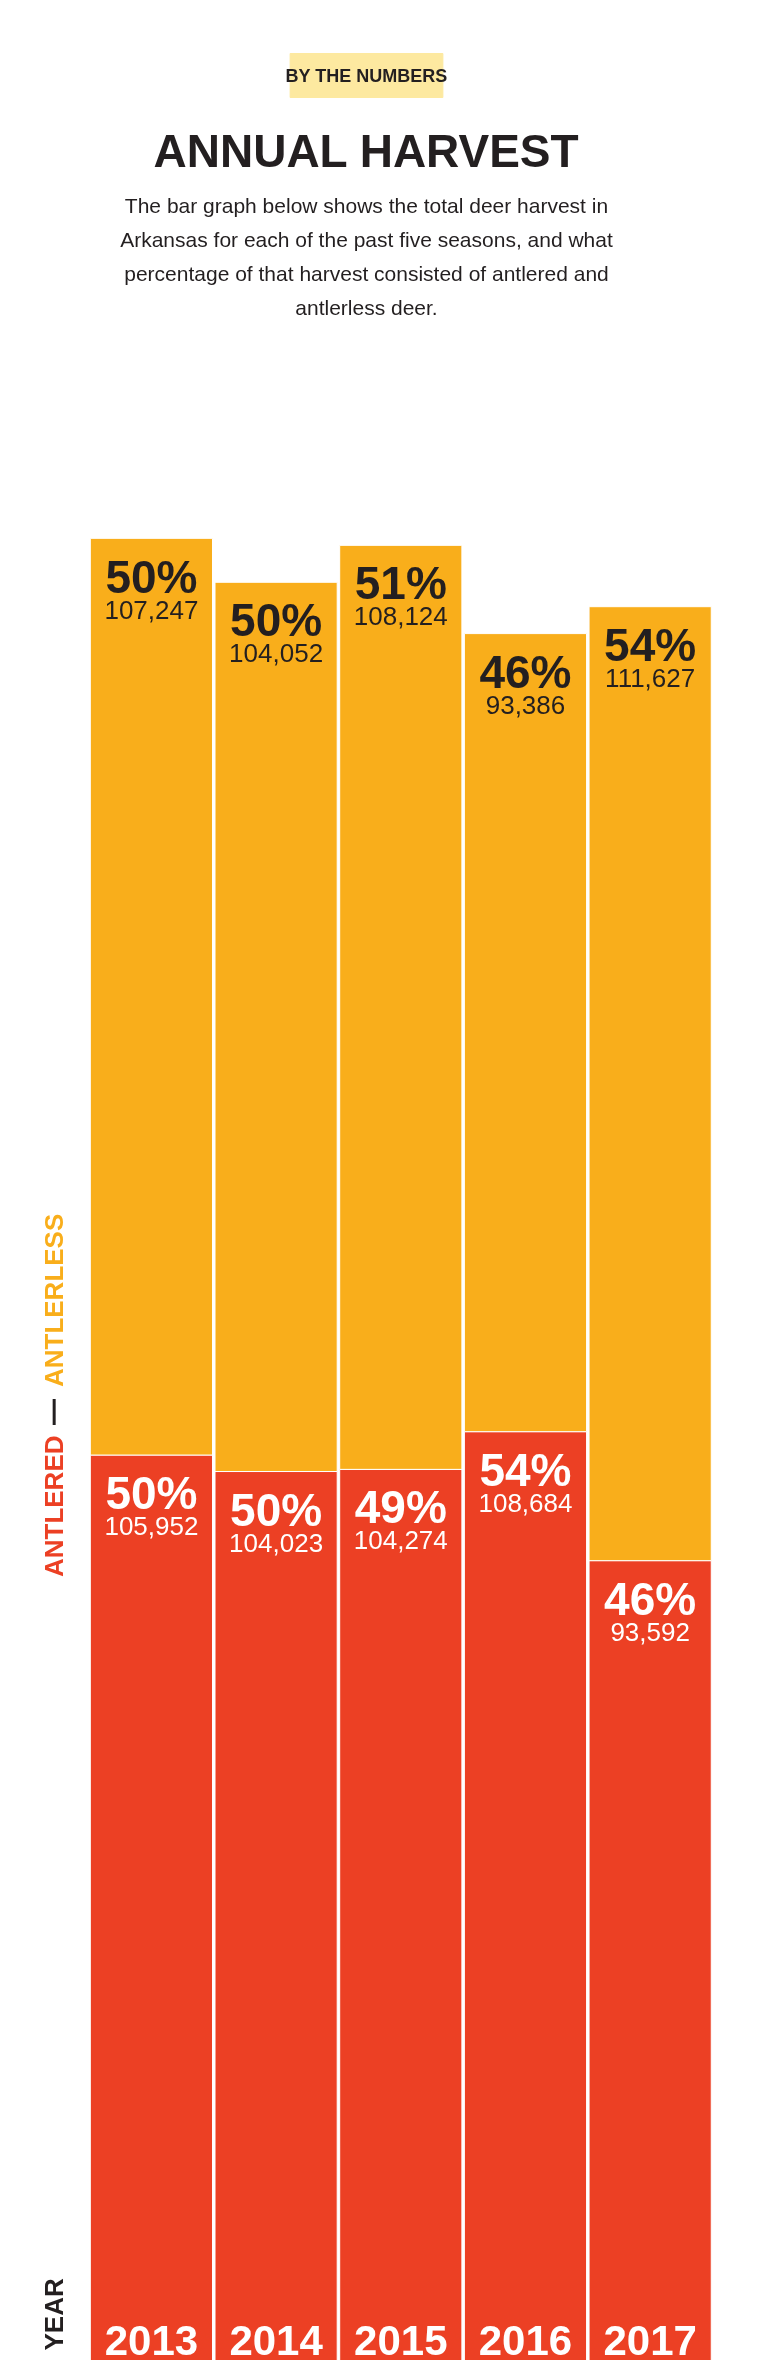  I want to click on data-label: 107,247, so click(151, 609).